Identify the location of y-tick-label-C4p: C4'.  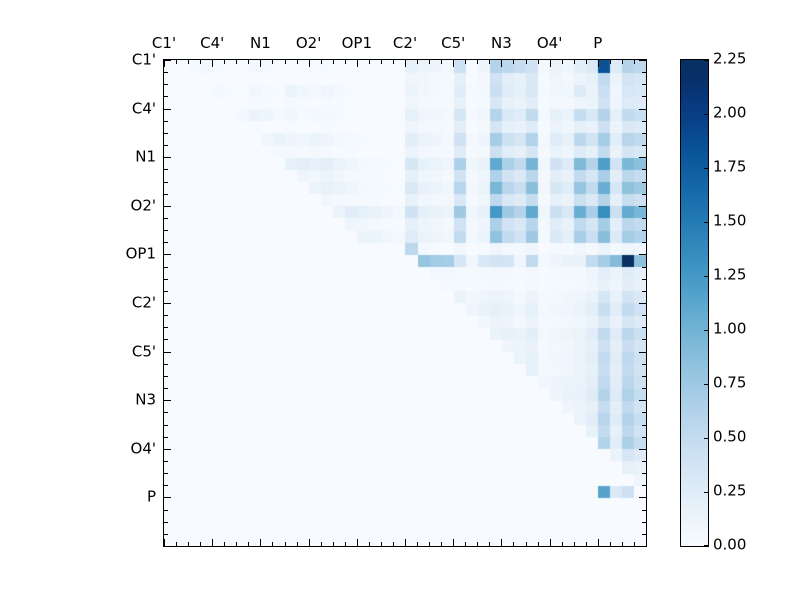
(143, 108).